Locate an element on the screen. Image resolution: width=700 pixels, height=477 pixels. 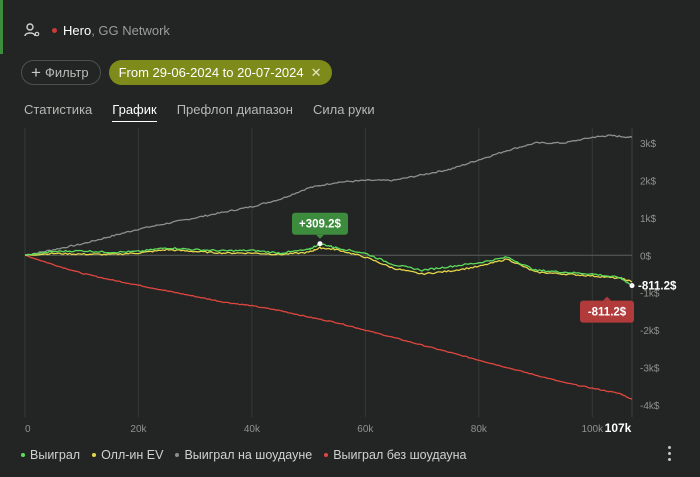
x-tick-label: 80k is located at coordinates (479, 429).